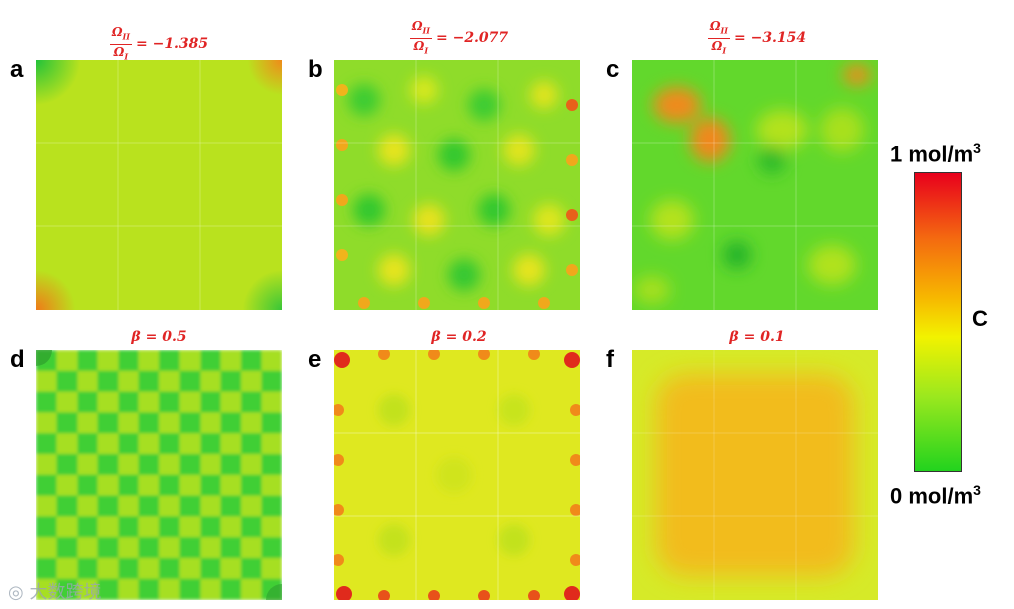 The width and height of the screenshot is (1014, 609). Describe the element at coordinates (315, 359) in the screenshot. I see `panel-e-label: e` at that location.